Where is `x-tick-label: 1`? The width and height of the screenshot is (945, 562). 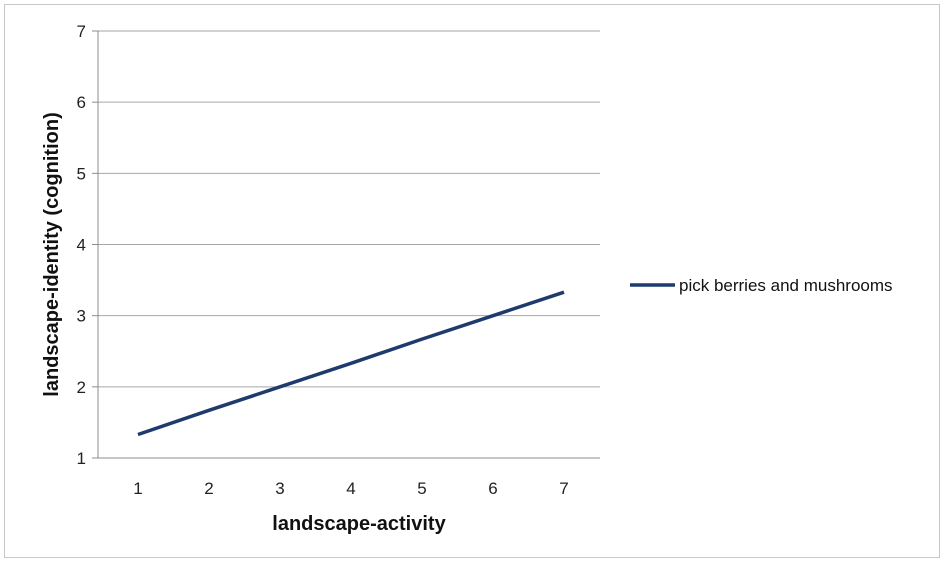
x-tick-label: 1 is located at coordinates (137, 488).